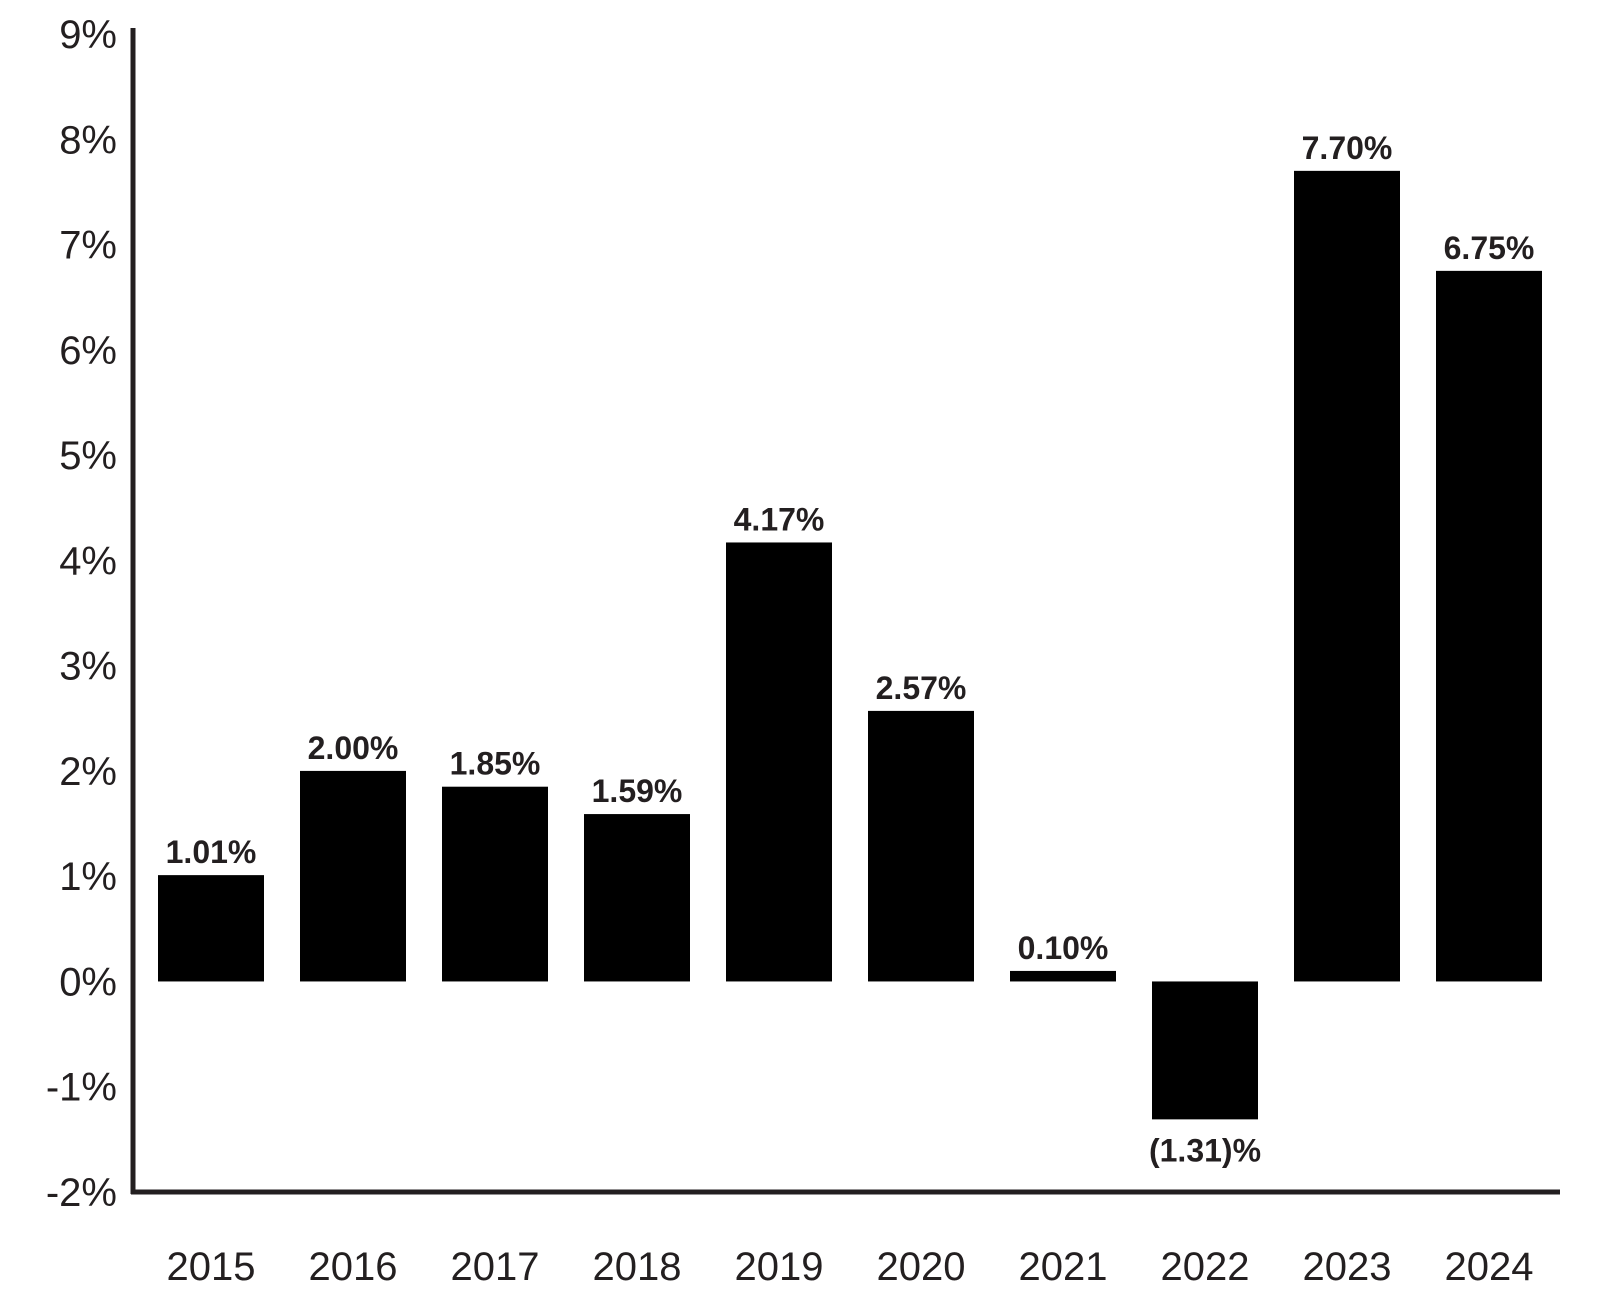 The height and width of the screenshot is (1308, 1600). Describe the element at coordinates (1347, 576) in the screenshot. I see `bar-2023` at that location.